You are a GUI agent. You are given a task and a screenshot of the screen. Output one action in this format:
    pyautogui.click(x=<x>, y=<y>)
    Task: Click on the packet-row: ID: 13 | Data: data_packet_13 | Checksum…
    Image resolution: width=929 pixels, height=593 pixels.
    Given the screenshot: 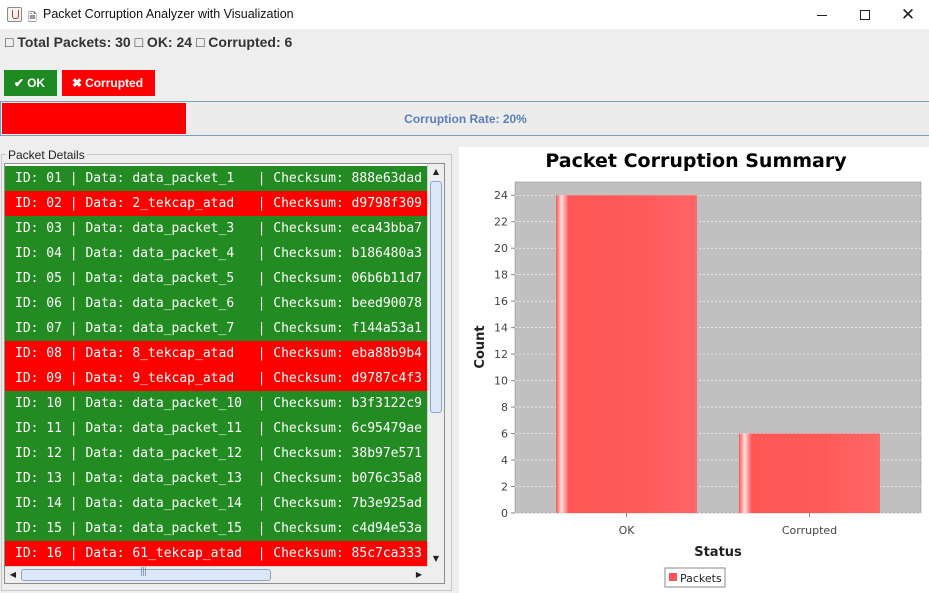 What is the action you would take?
    pyautogui.click(x=216, y=478)
    